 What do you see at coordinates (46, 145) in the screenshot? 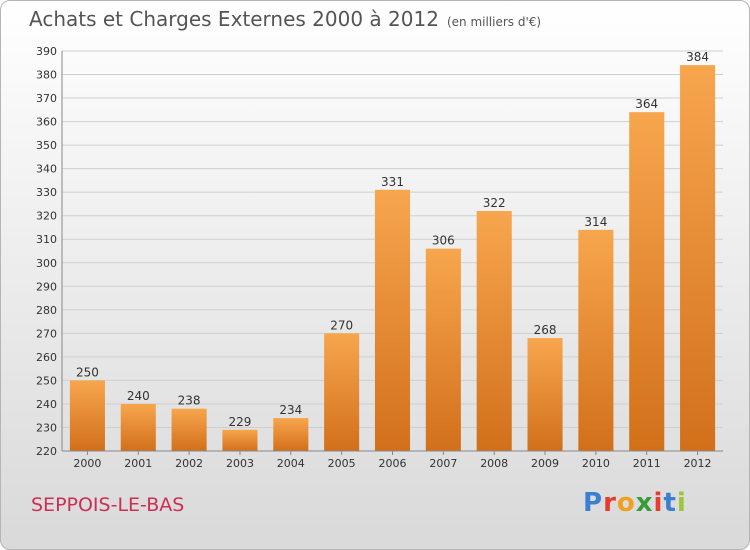
I see `y-tick-label: 350` at bounding box center [46, 145].